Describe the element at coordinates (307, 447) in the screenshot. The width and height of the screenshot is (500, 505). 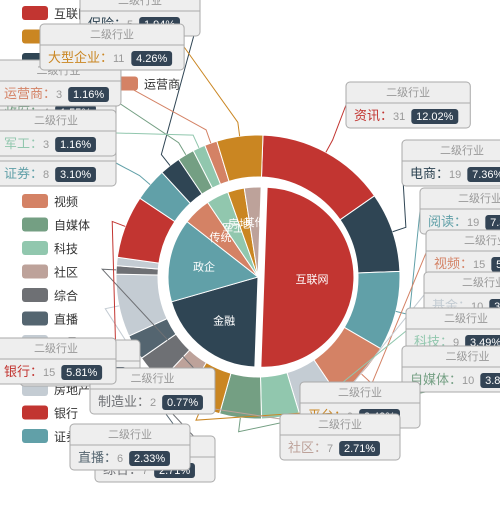
I see `label-box-name: 社区：` at that location.